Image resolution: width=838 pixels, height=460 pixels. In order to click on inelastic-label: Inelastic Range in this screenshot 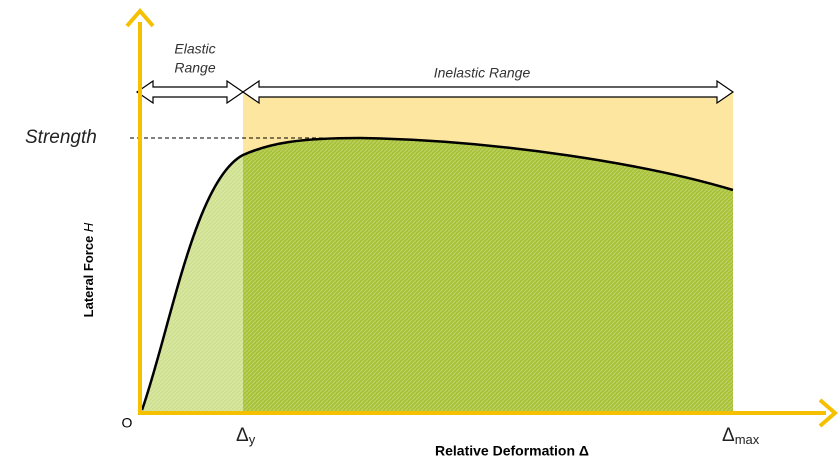, I will do `click(482, 73)`.